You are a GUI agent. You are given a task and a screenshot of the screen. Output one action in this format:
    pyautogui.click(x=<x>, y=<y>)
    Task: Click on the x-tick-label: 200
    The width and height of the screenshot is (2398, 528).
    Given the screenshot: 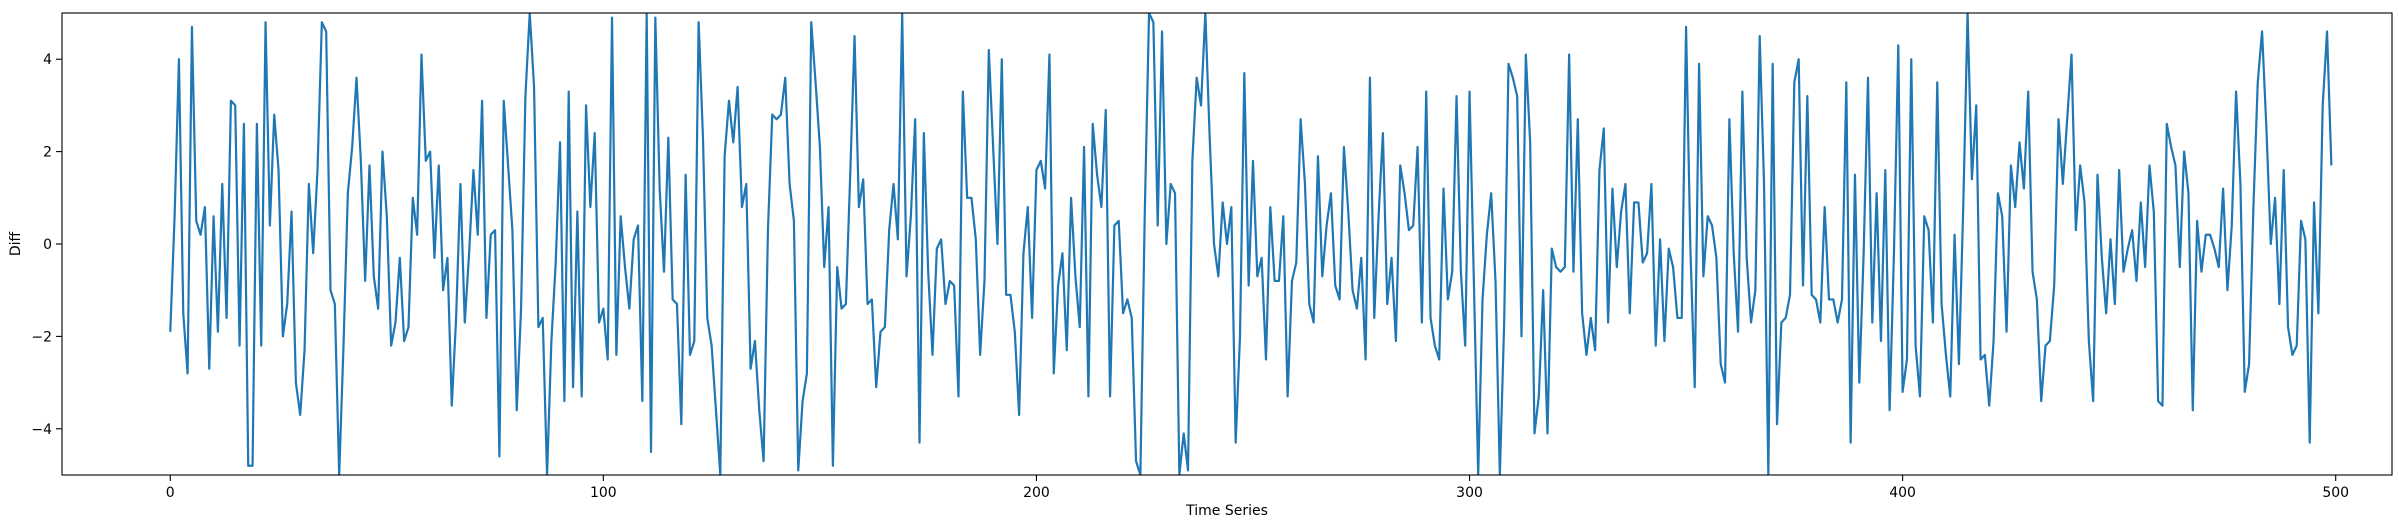 What is the action you would take?
    pyautogui.click(x=1036, y=493)
    